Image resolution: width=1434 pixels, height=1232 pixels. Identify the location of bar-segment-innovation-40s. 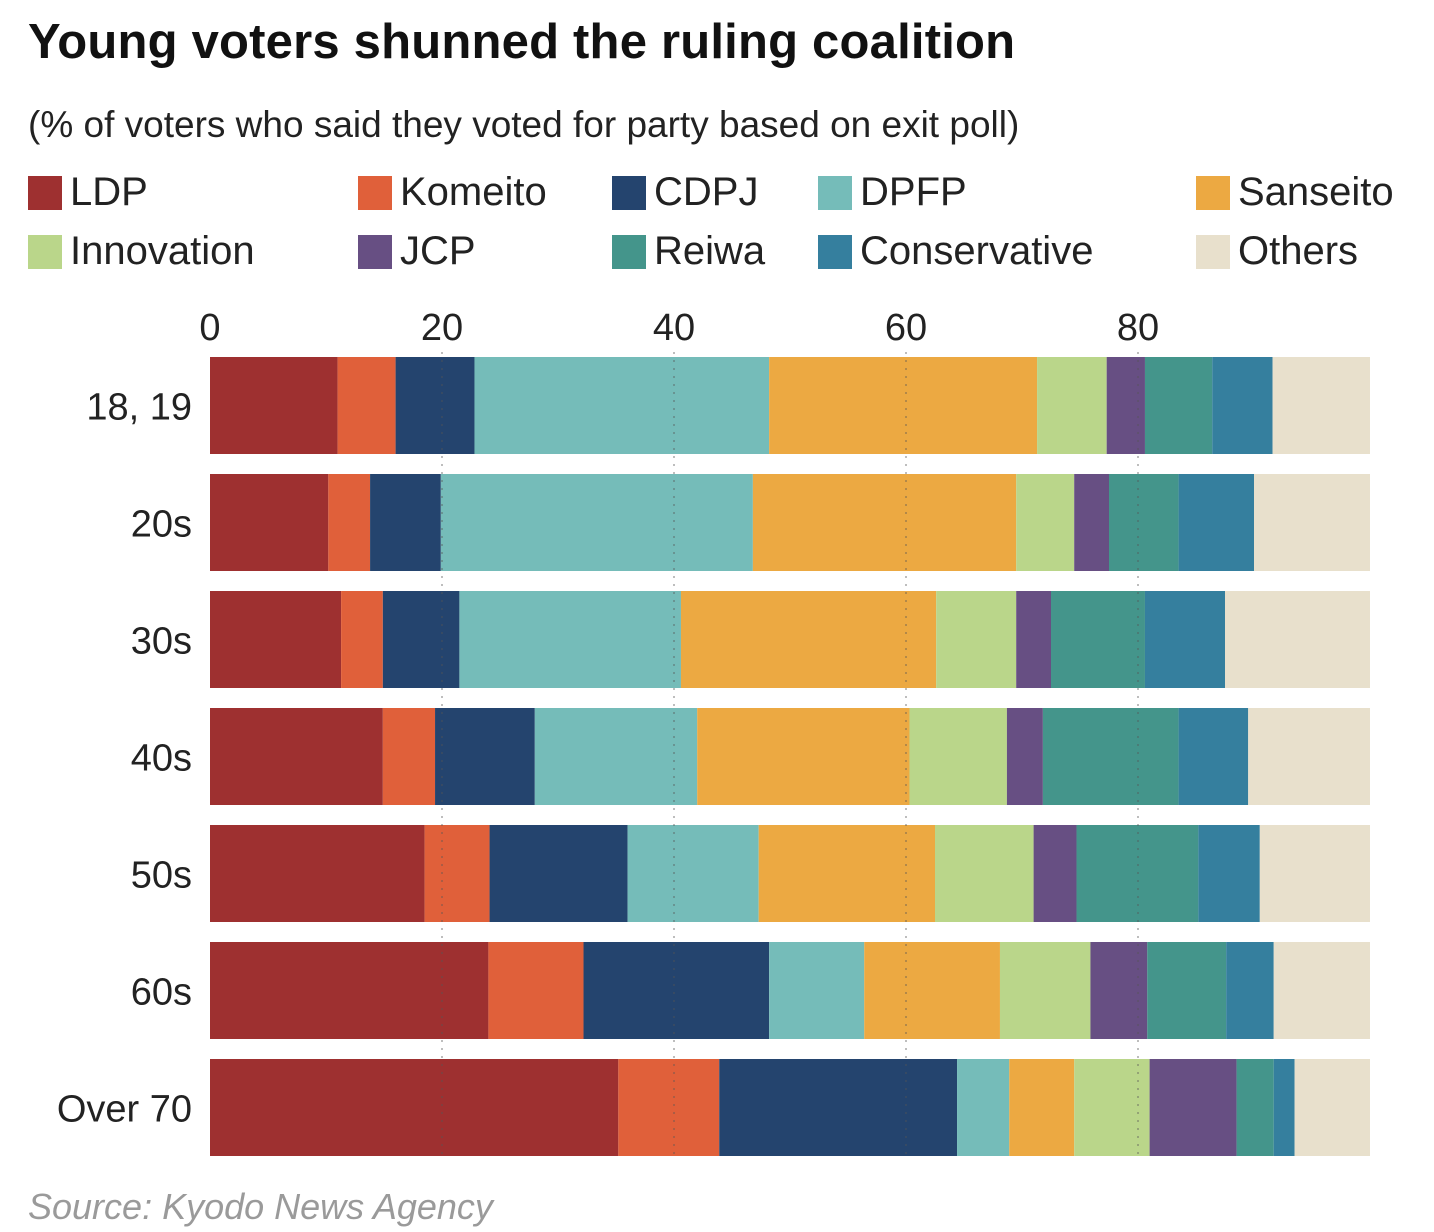
(958, 756).